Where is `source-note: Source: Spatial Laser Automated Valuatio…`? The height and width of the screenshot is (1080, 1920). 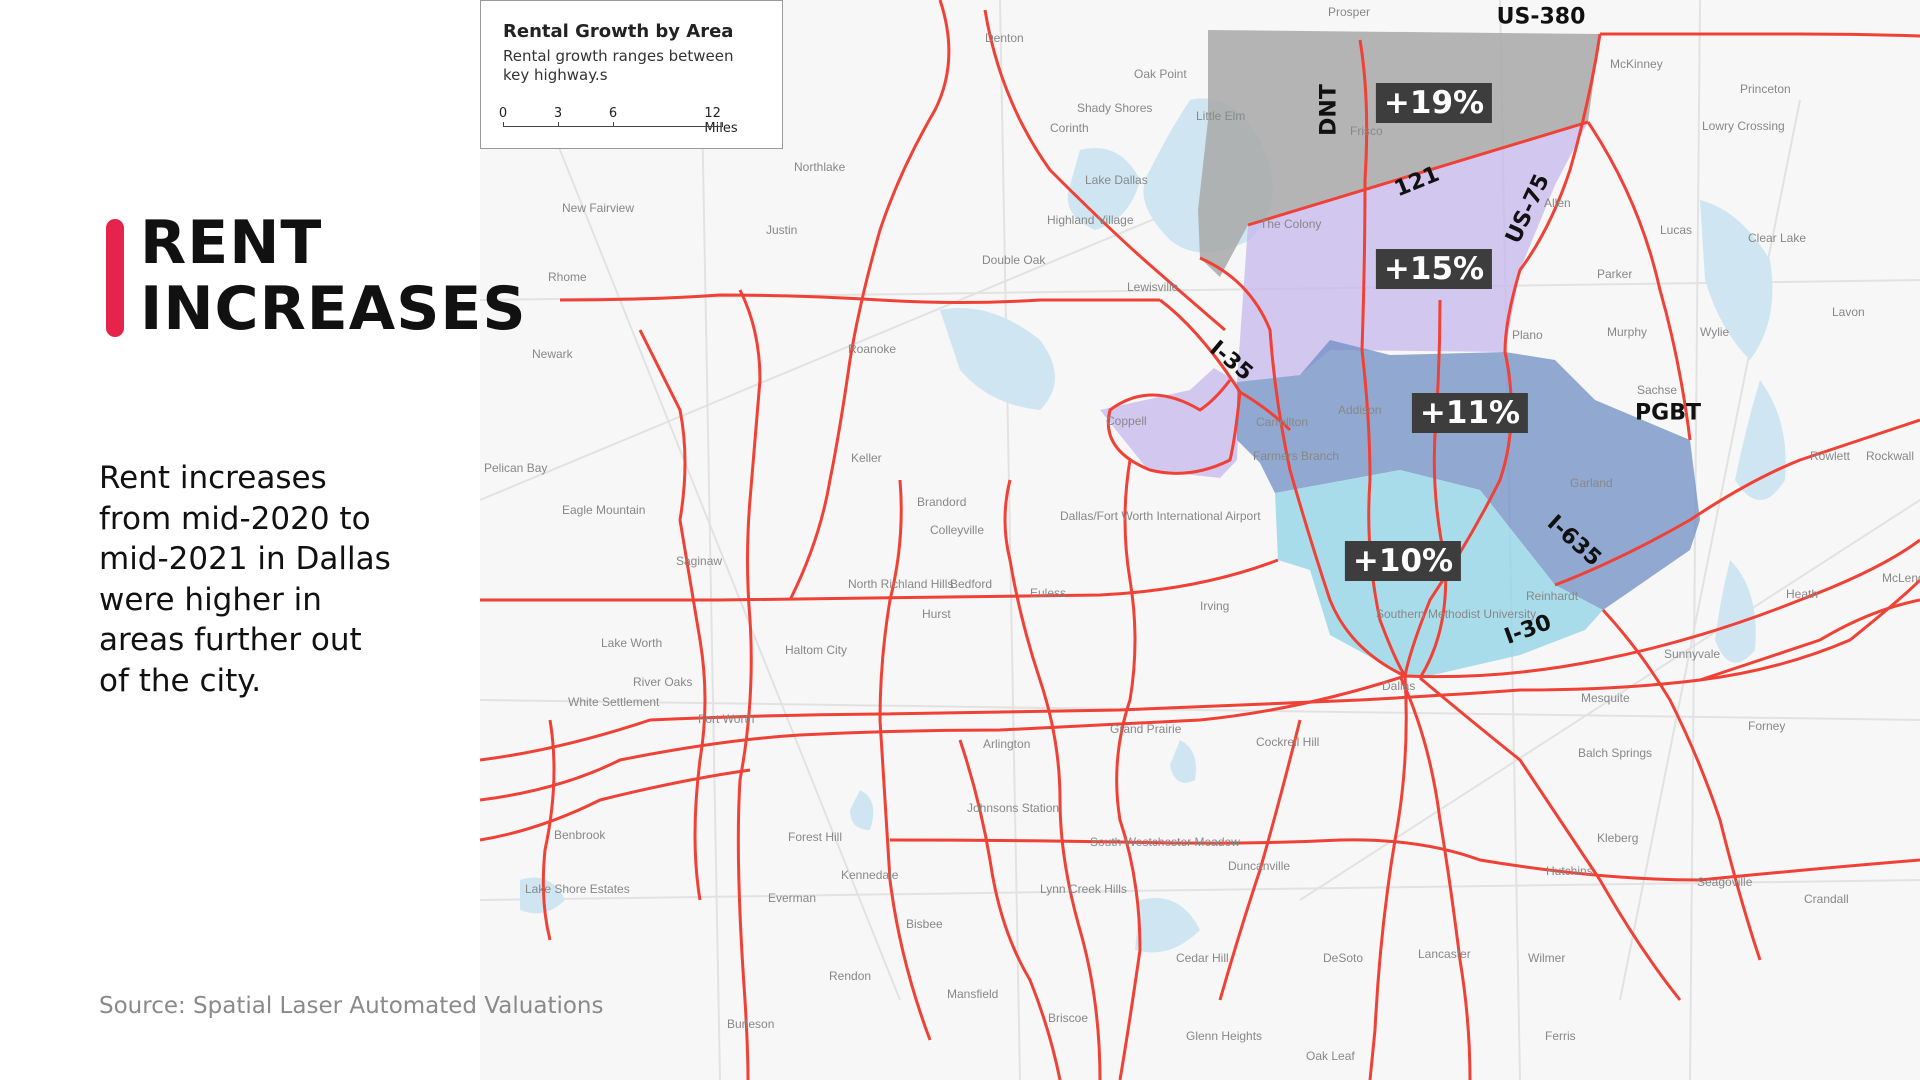
source-note: Source: Spatial Laser Automated Valuatio… is located at coordinates (351, 1006).